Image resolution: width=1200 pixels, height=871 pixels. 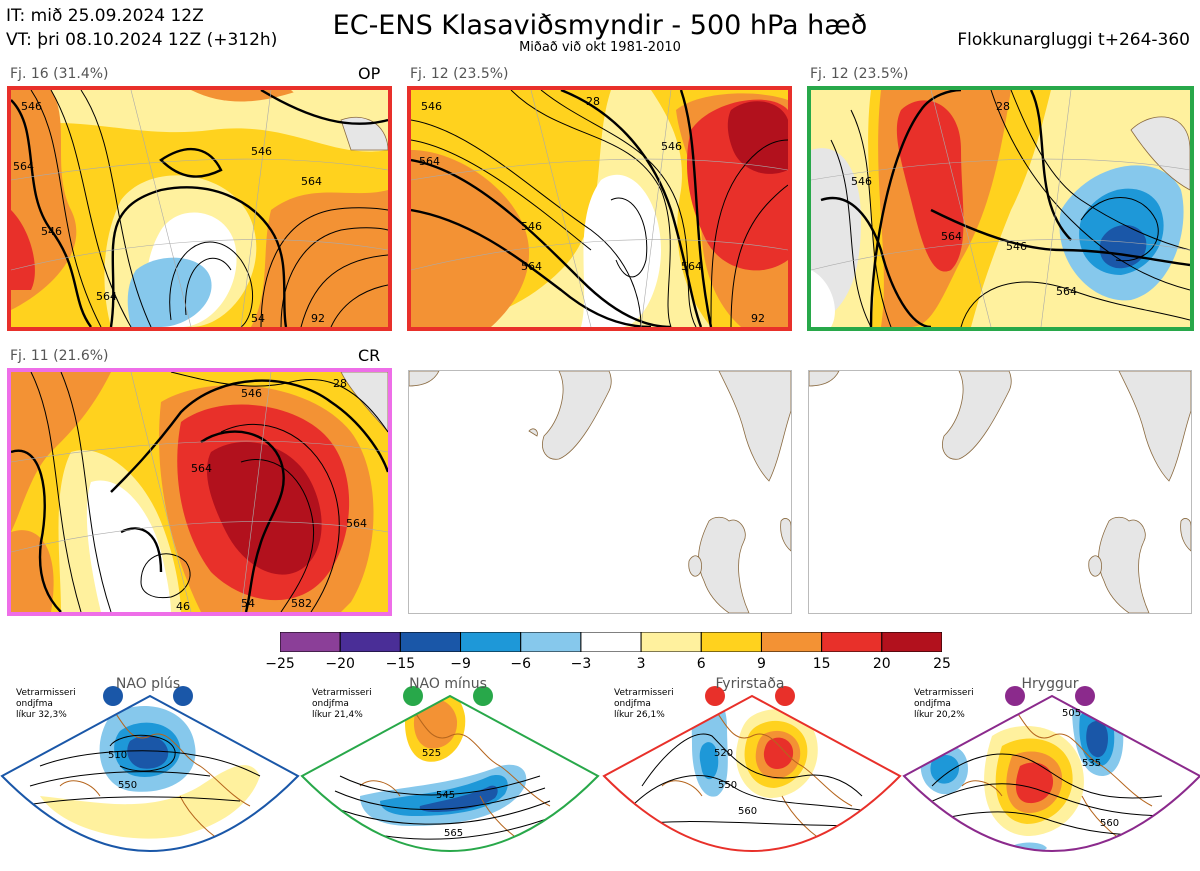 What do you see at coordinates (445, 795) in the screenshot?
I see `regime-contour-label: 545` at bounding box center [445, 795].